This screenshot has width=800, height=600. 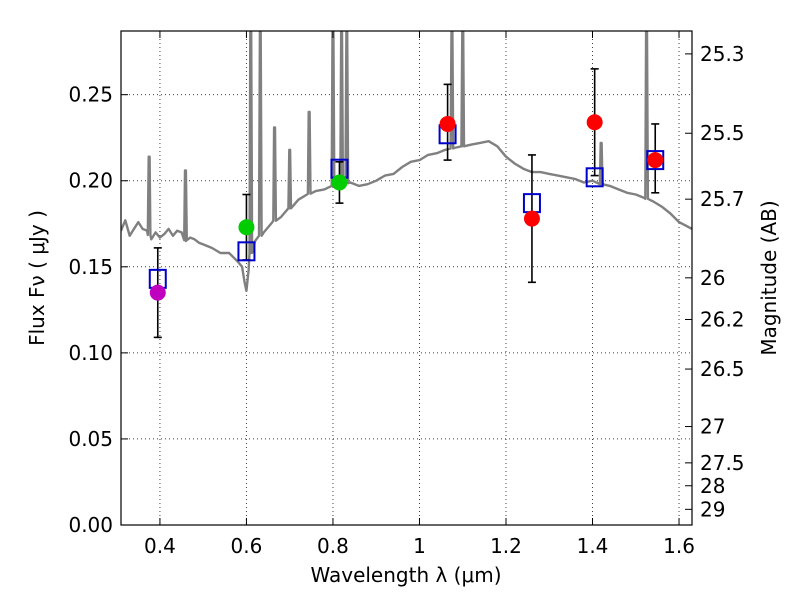 What do you see at coordinates (405, 575) in the screenshot?
I see `x-axis-title: Wavelength λ (μm)` at bounding box center [405, 575].